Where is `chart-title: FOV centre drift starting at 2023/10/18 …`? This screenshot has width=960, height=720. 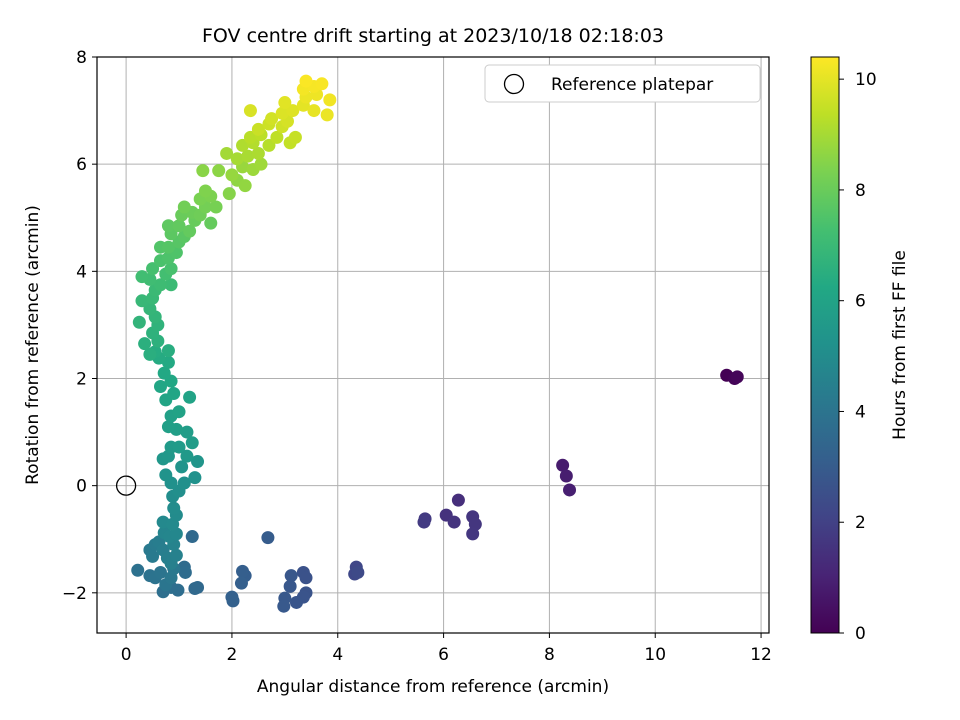
chart-title: FOV centre drift starting at 2023/10/18 … is located at coordinates (433, 36).